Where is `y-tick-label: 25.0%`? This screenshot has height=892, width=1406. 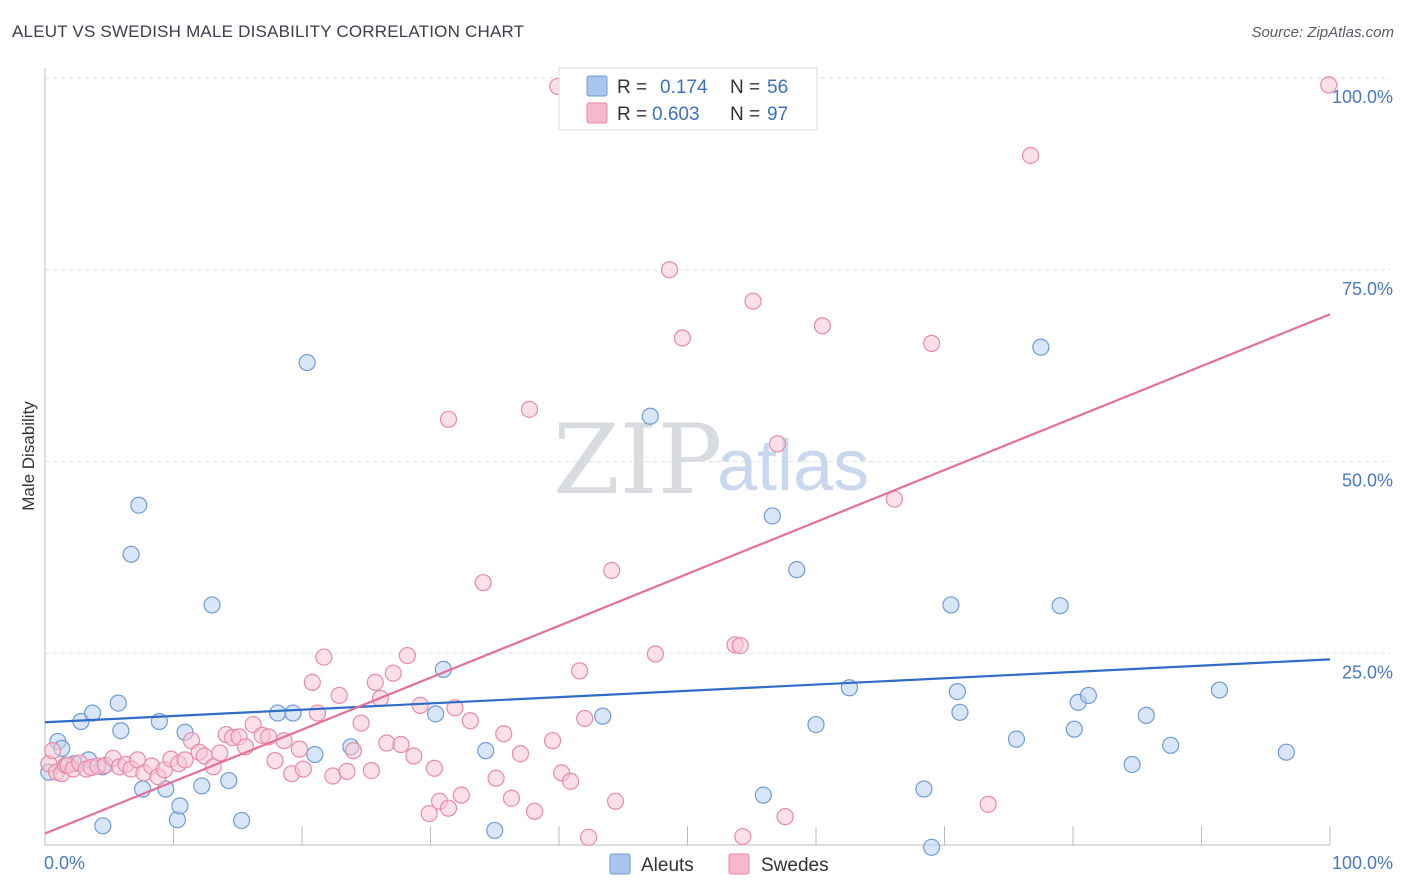 y-tick-label: 25.0% is located at coordinates (1367, 672).